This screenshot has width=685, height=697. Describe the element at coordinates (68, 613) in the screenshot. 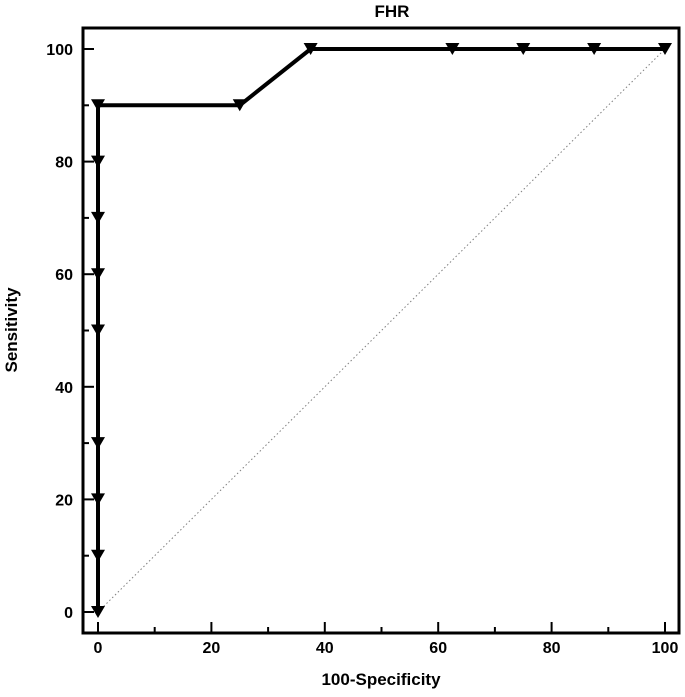

I see `y-tick-label: 0` at that location.